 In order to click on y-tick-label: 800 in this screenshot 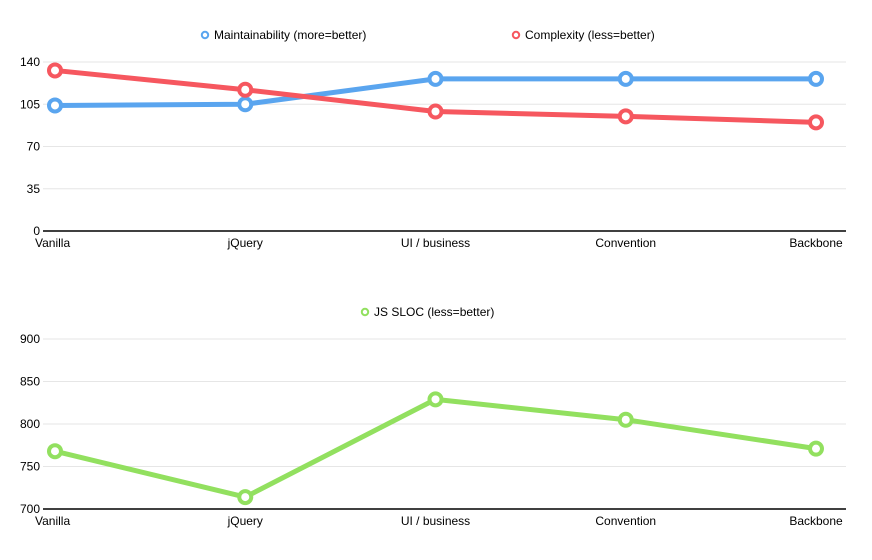, I will do `click(30, 424)`.